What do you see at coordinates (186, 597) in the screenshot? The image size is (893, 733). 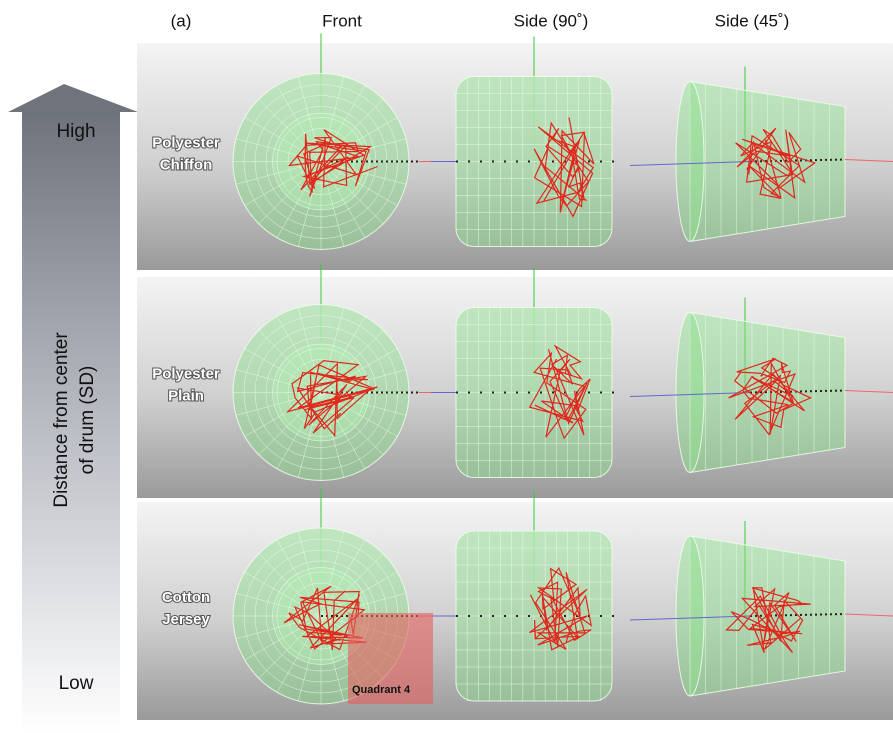 I see `row-label: Cotton` at bounding box center [186, 597].